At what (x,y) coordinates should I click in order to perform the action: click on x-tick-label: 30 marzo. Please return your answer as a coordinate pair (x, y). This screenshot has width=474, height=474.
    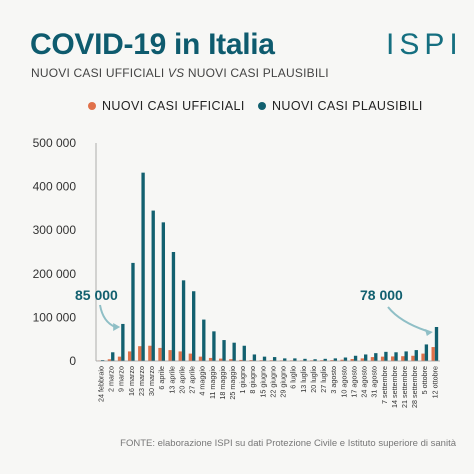
    Looking at the image, I should click on (151, 381).